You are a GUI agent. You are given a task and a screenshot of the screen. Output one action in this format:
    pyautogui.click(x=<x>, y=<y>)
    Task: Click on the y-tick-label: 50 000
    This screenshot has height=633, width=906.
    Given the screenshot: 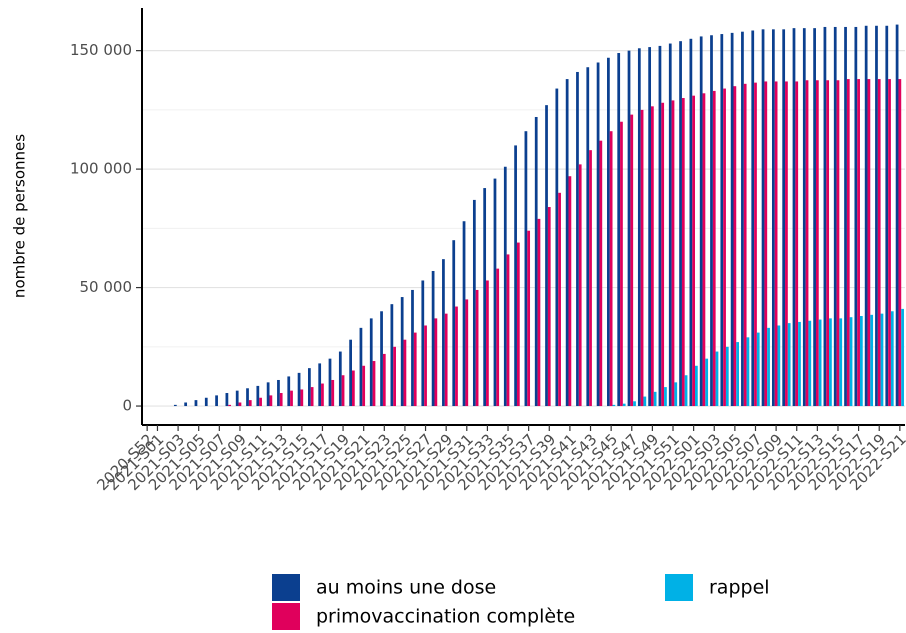 What is the action you would take?
    pyautogui.click(x=106, y=287)
    